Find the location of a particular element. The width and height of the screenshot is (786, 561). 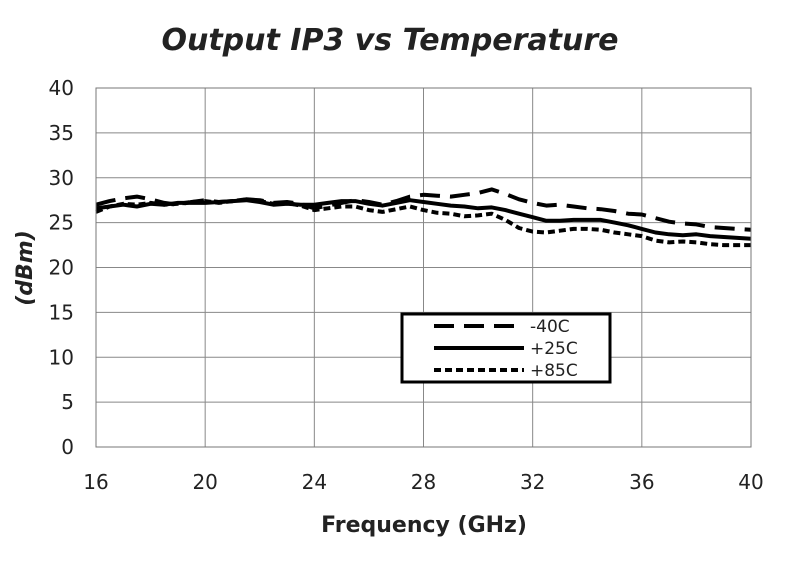

legend-label-minus40c: -40C is located at coordinates (550, 327).